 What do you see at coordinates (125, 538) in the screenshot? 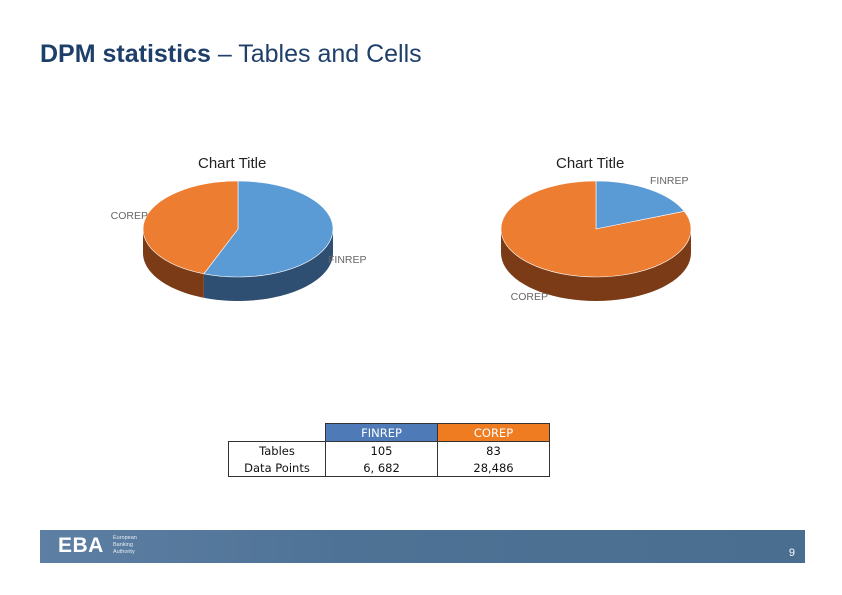
I see `eba-org-line: European` at bounding box center [125, 538].